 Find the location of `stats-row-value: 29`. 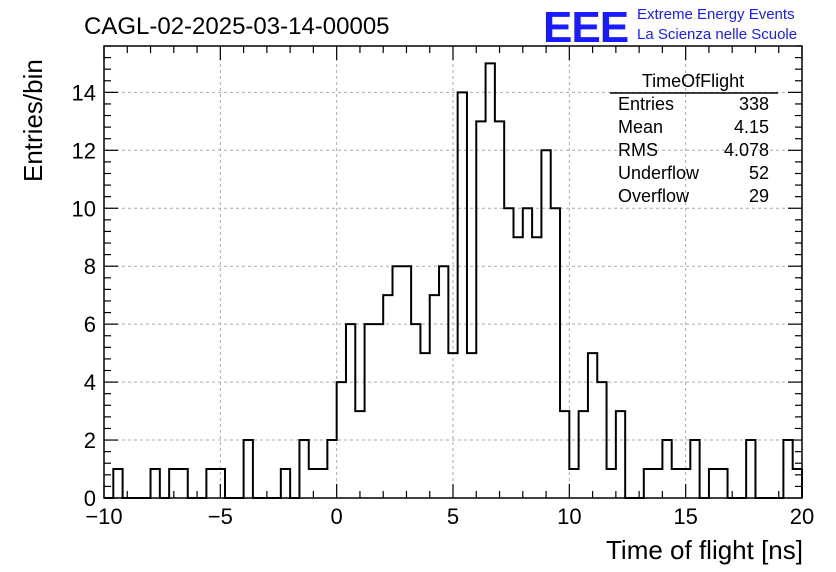

stats-row-value: 29 is located at coordinates (759, 196).